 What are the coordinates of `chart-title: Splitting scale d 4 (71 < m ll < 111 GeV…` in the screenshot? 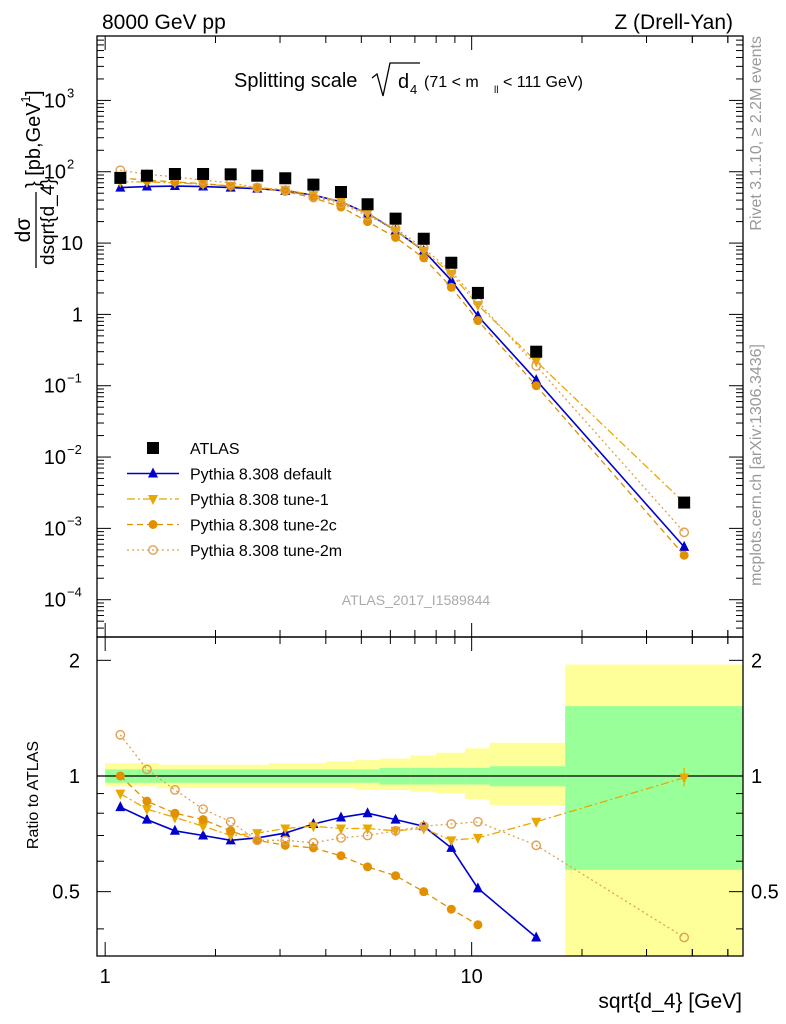 It's located at (408, 79).